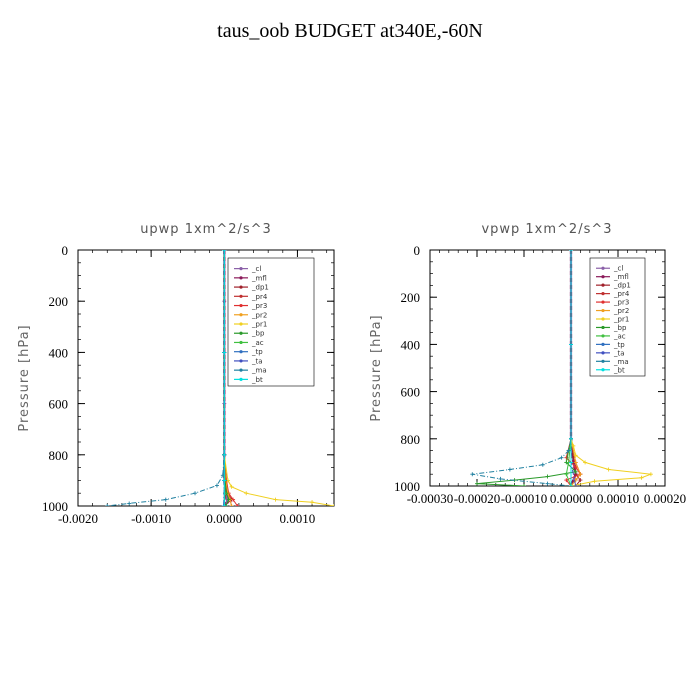 This screenshot has width=700, height=700. What do you see at coordinates (55, 506) in the screenshot?
I see `y-tick-label: 1000` at bounding box center [55, 506].